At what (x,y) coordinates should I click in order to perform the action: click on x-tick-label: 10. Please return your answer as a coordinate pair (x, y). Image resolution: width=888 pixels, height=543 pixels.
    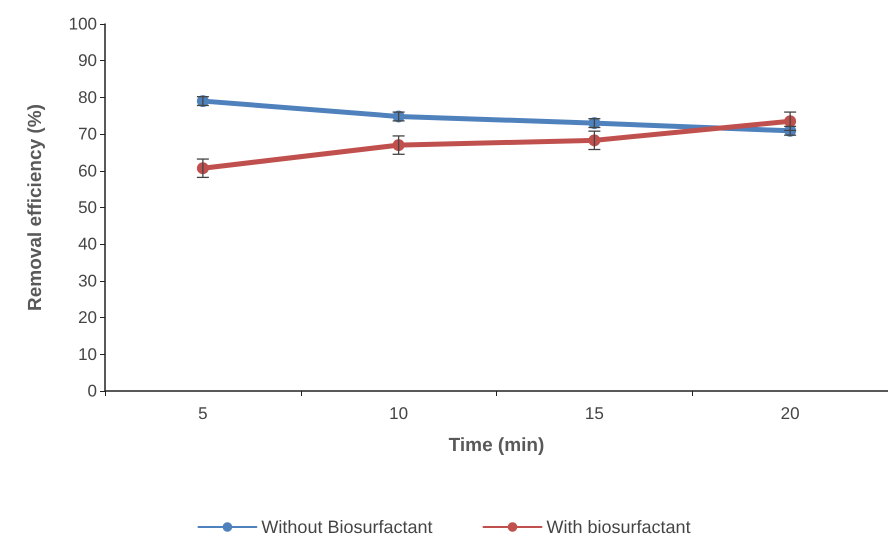
    Looking at the image, I should click on (398, 413).